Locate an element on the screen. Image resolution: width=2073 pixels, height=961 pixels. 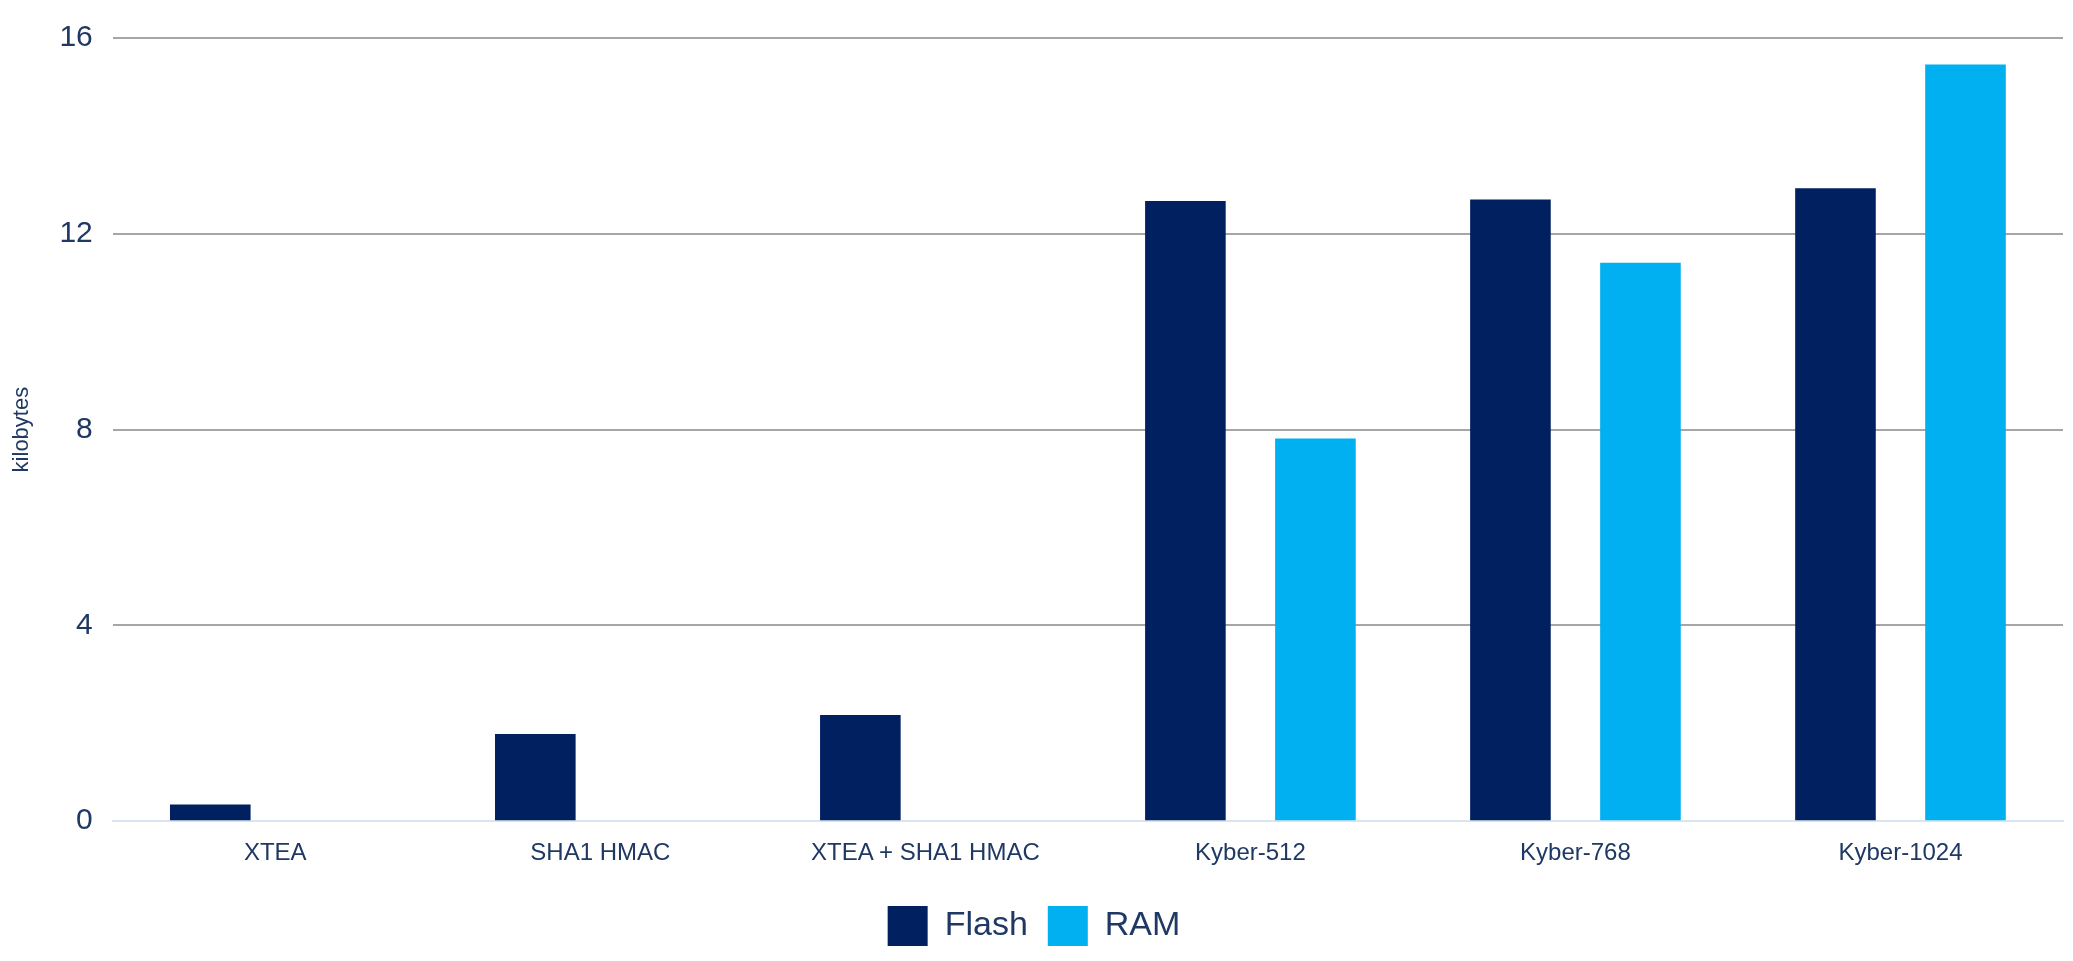
x-tick-label: Kyber-1024 is located at coordinates (1900, 852).